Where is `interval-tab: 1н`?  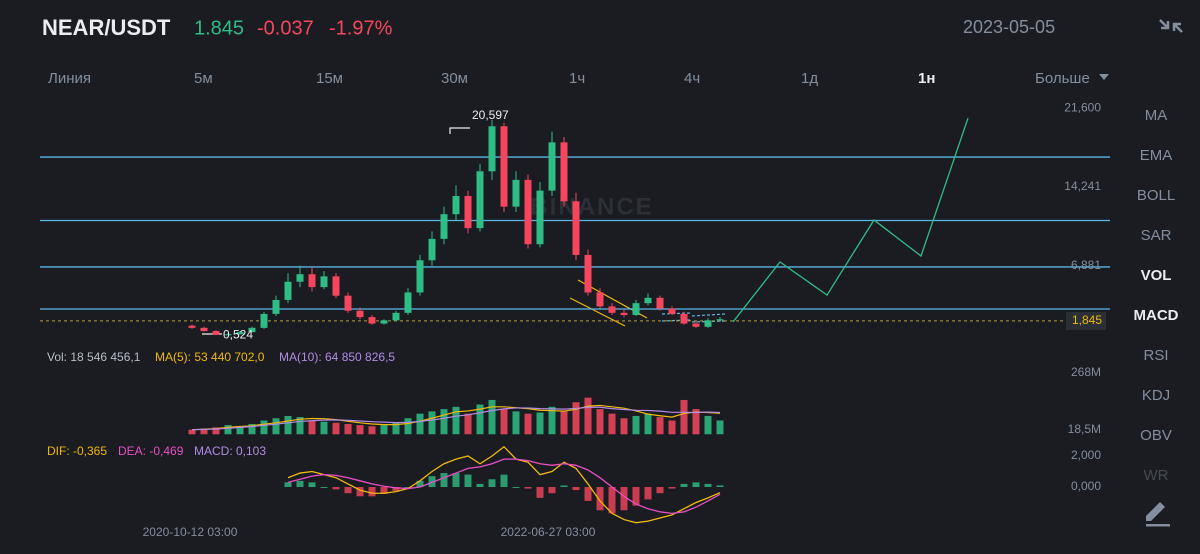
interval-tab: 1н is located at coordinates (926, 78).